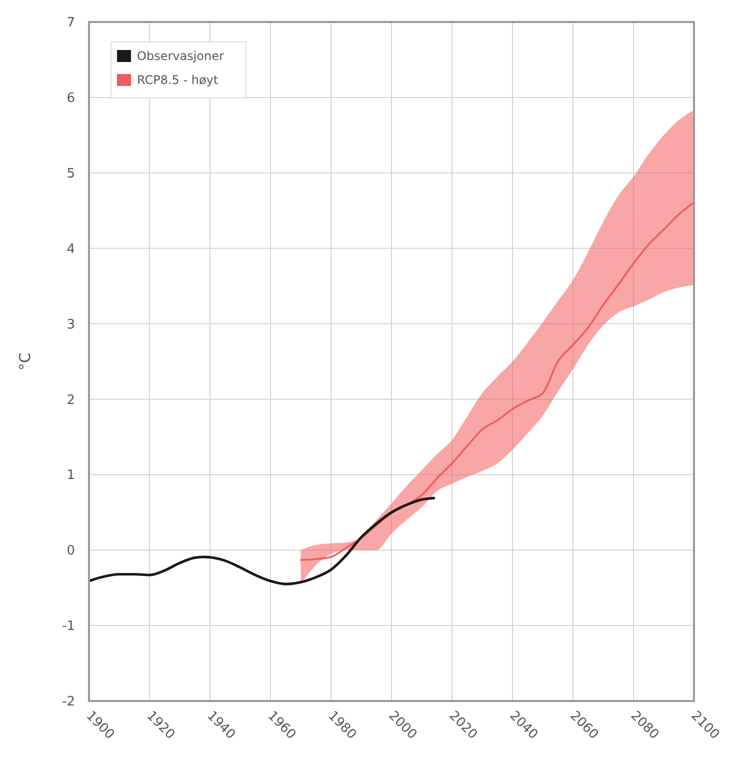 The width and height of the screenshot is (737, 760). What do you see at coordinates (70, 249) in the screenshot?
I see `y-tick-label: 4` at bounding box center [70, 249].